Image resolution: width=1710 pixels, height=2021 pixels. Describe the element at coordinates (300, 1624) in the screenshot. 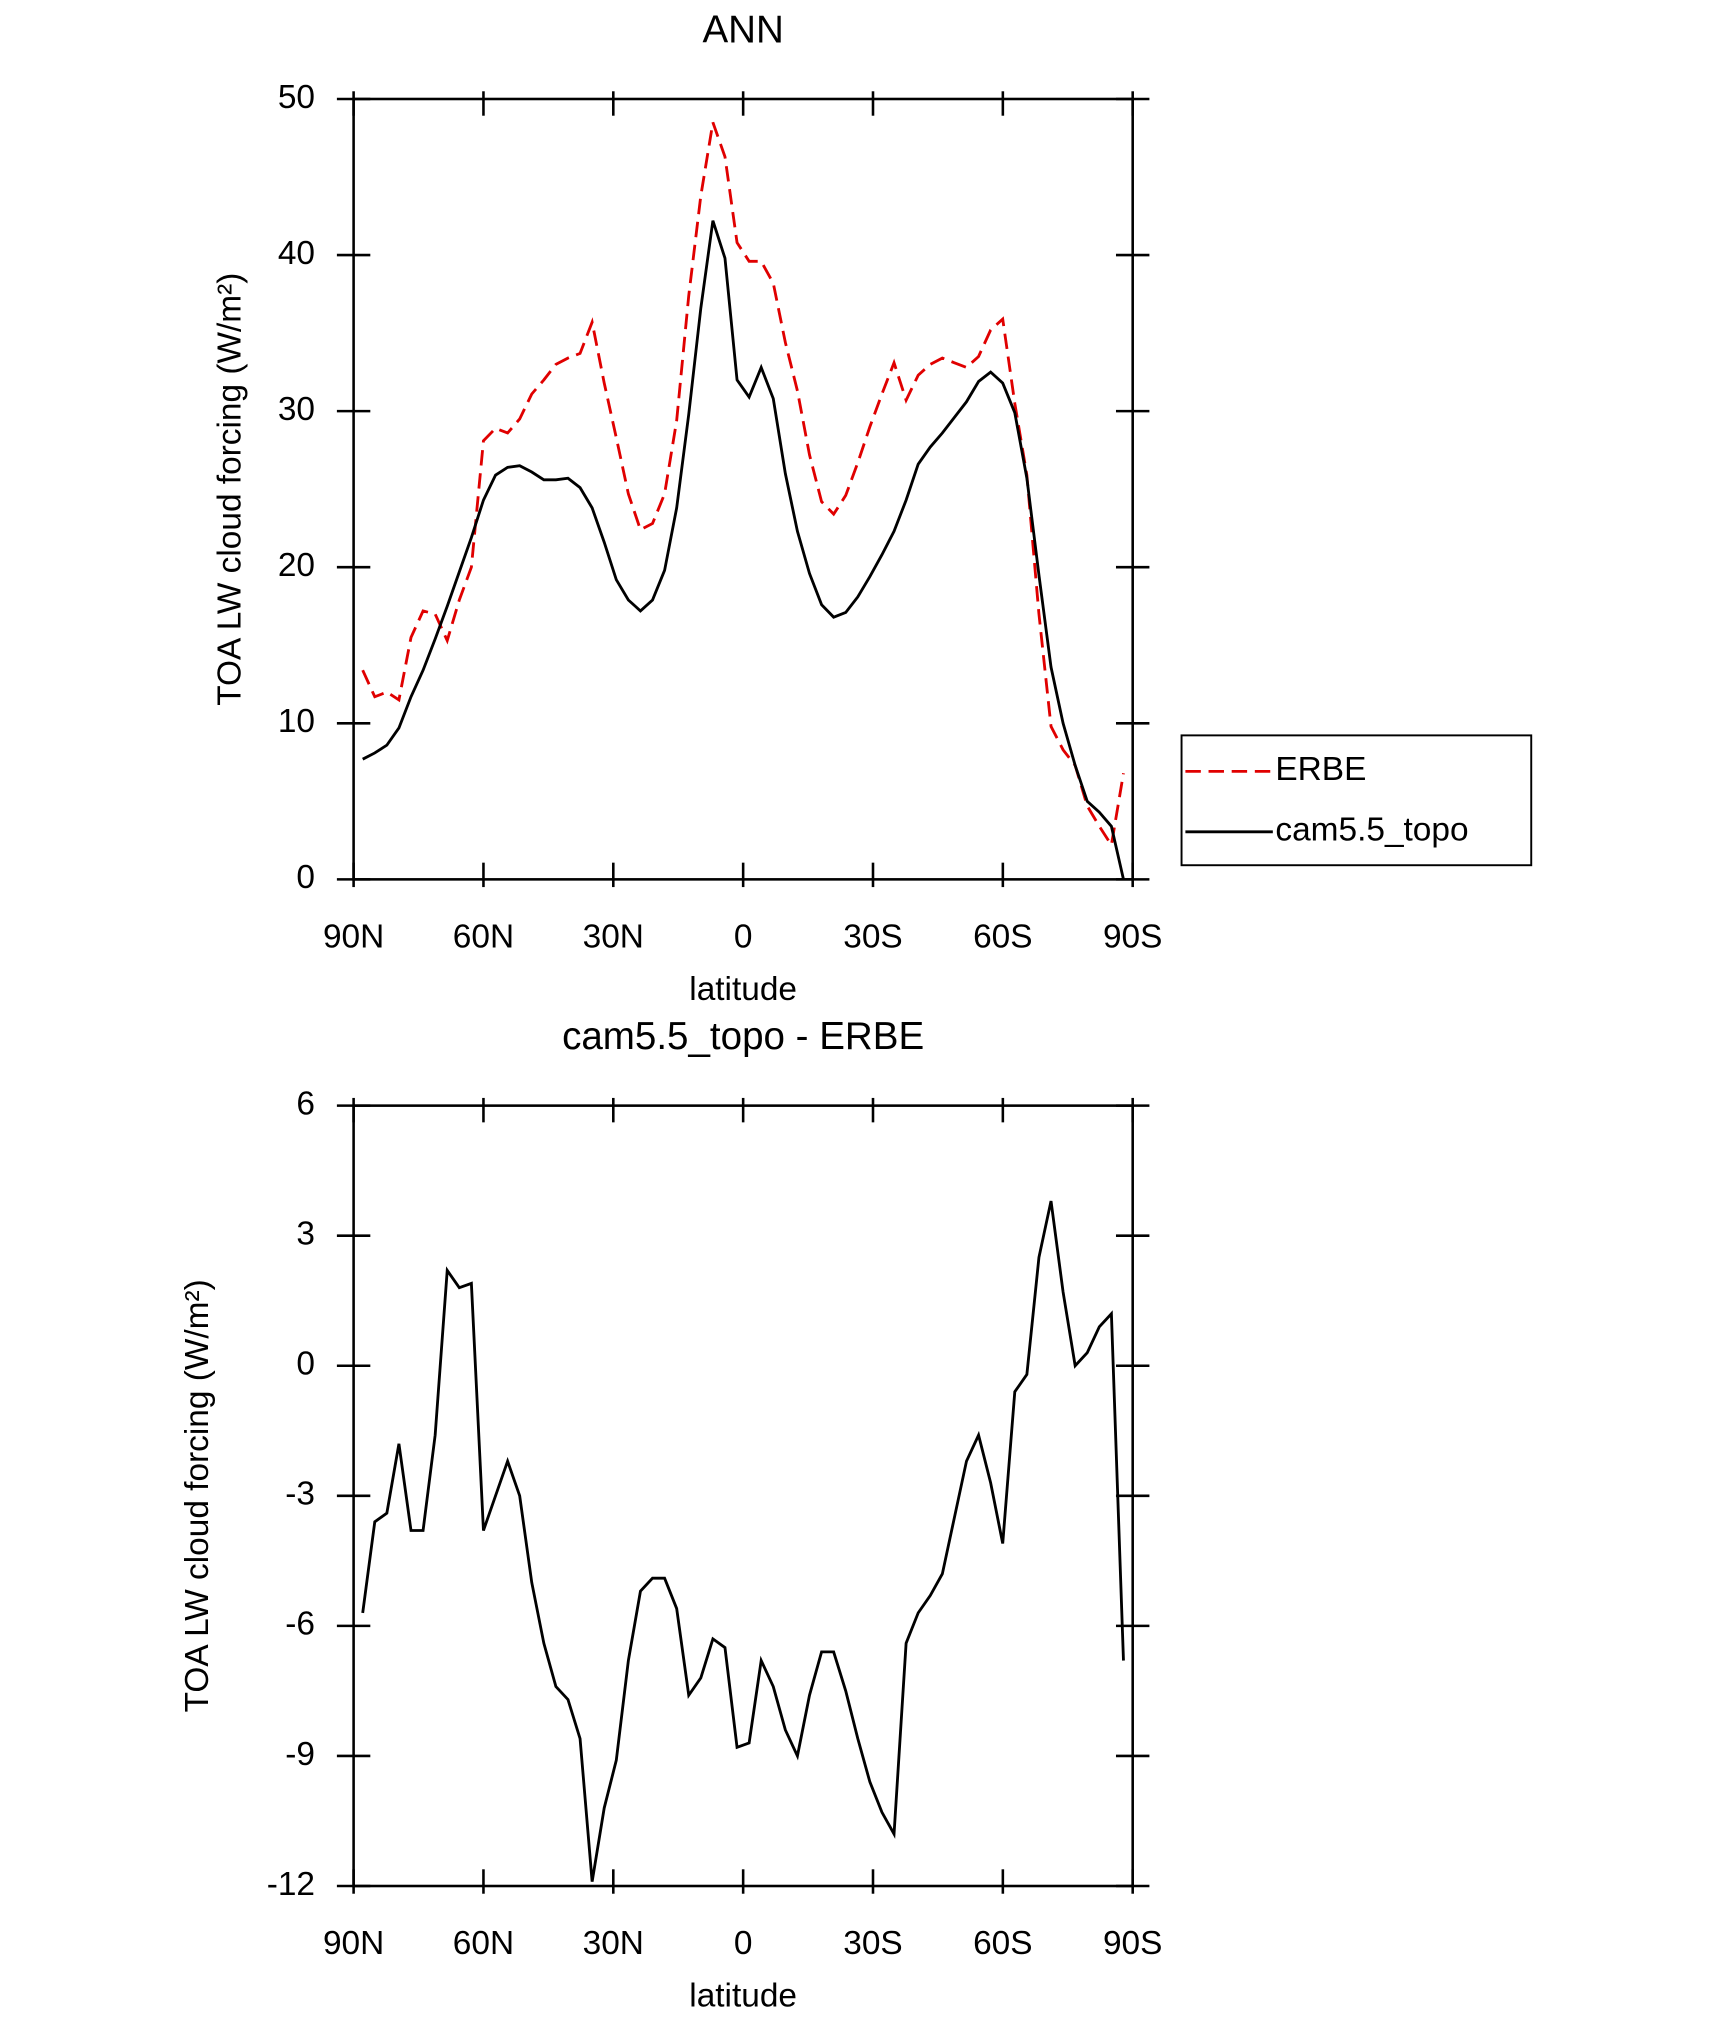

I see `y-tick-label: -6` at that location.